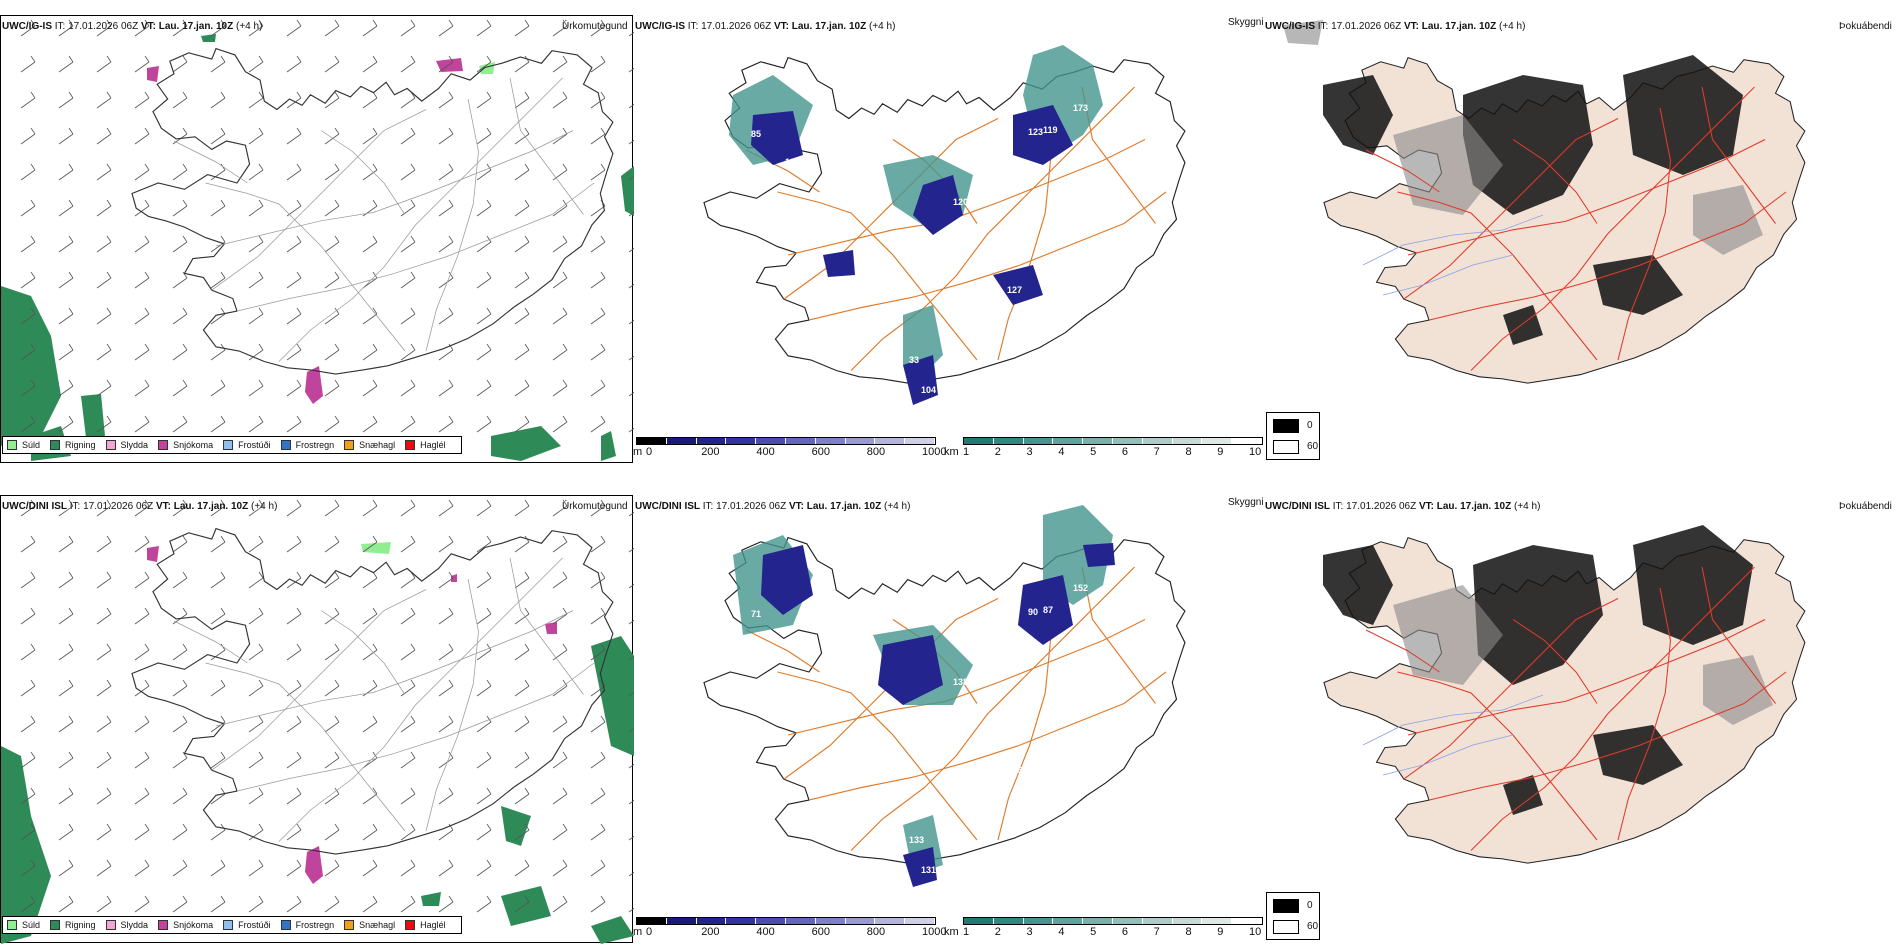 This screenshot has height=950, width=1900. What do you see at coordinates (1014, 290) in the screenshot?
I see `cloud-base-value: 127` at bounding box center [1014, 290].